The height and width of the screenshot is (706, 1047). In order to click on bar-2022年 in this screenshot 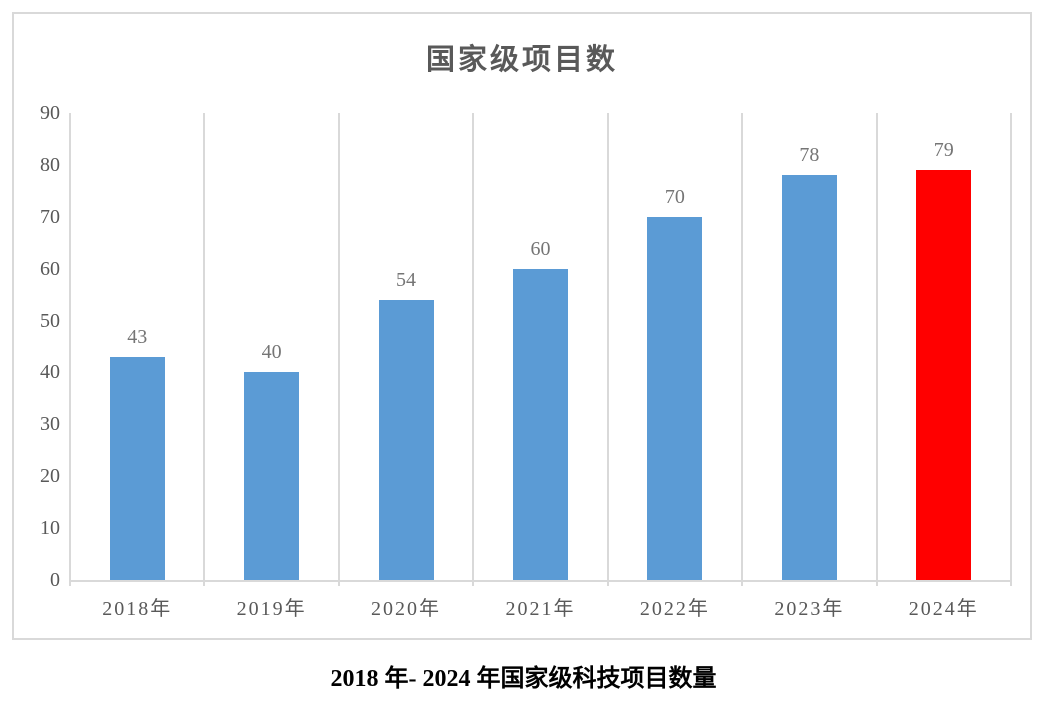, I will do `click(675, 398)`.